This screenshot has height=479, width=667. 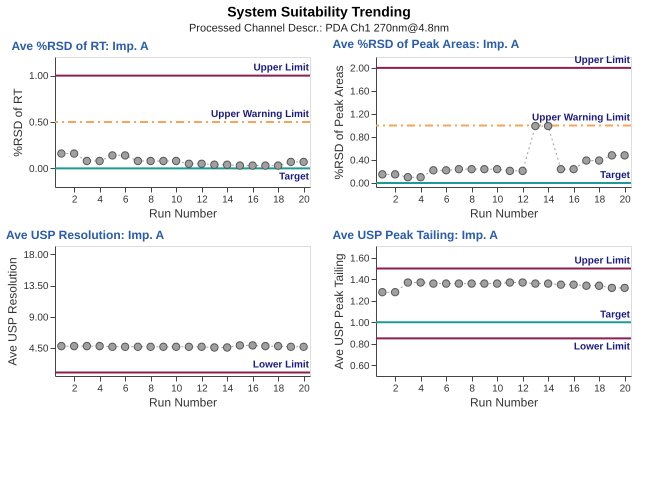 What do you see at coordinates (415, 235) in the screenshot?
I see `chart-title: Ave USP Peak Tailing: Imp. A` at bounding box center [415, 235].